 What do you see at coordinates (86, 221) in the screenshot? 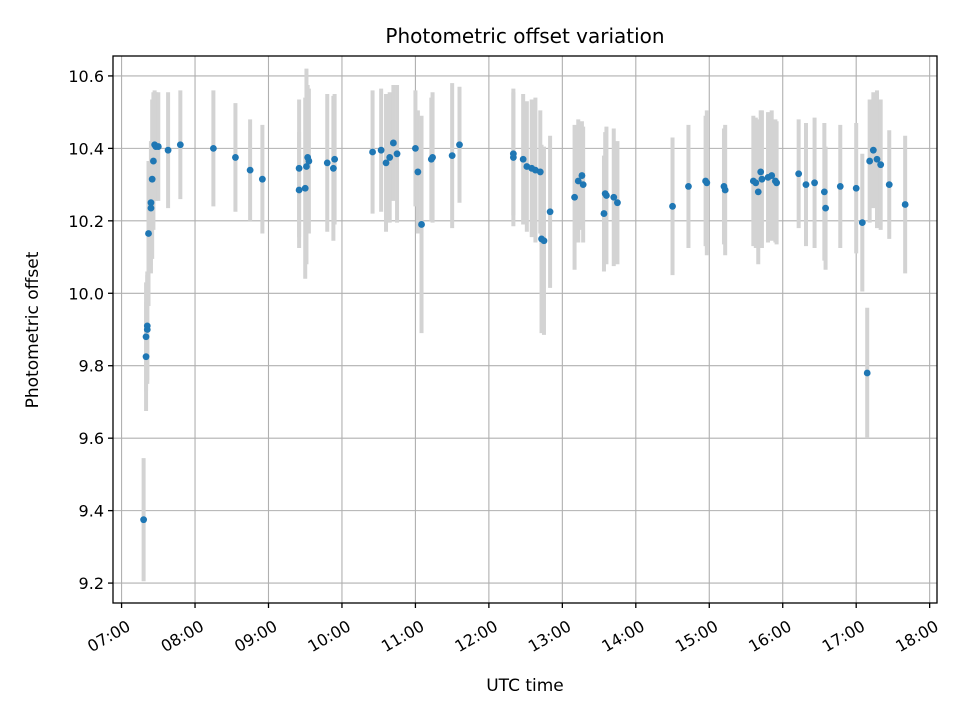
I see `y-tick-label: 10.2` at bounding box center [86, 221].